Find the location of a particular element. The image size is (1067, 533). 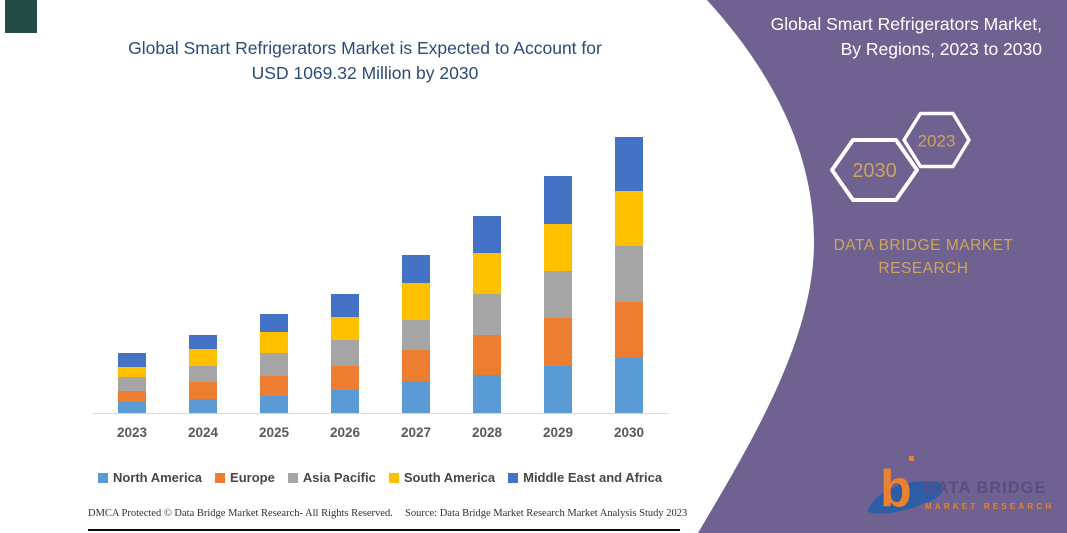

bar-segment-north-america-2027 is located at coordinates (416, 397).